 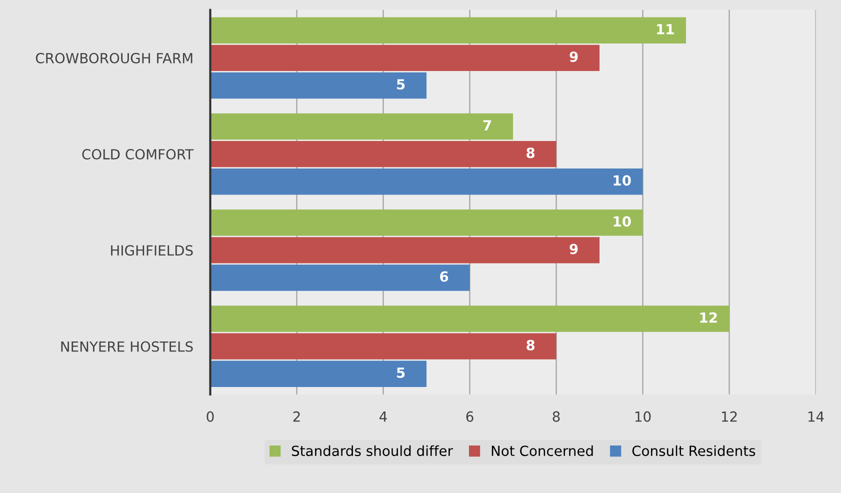 What do you see at coordinates (152, 250) in the screenshot?
I see `y-tick-label: HIGHFIELDS` at bounding box center [152, 250].